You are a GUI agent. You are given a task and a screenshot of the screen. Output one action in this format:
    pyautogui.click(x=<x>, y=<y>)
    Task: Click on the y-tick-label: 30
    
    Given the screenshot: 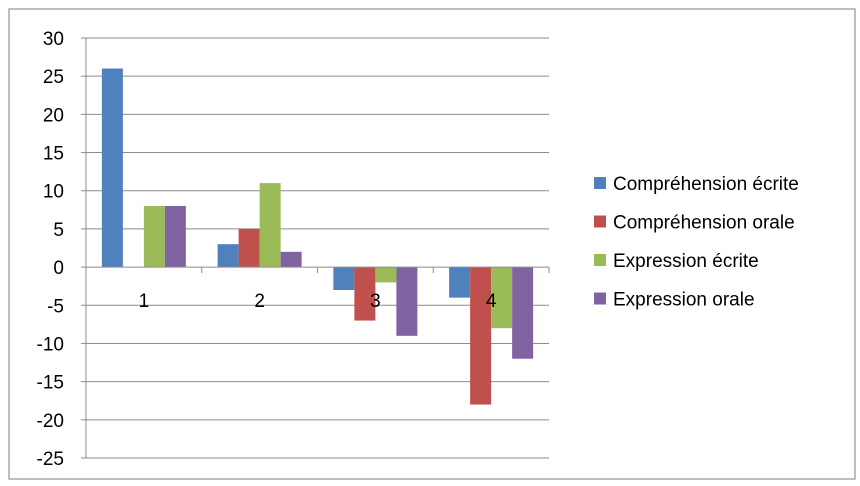 What is the action you would take?
    pyautogui.click(x=53, y=39)
    